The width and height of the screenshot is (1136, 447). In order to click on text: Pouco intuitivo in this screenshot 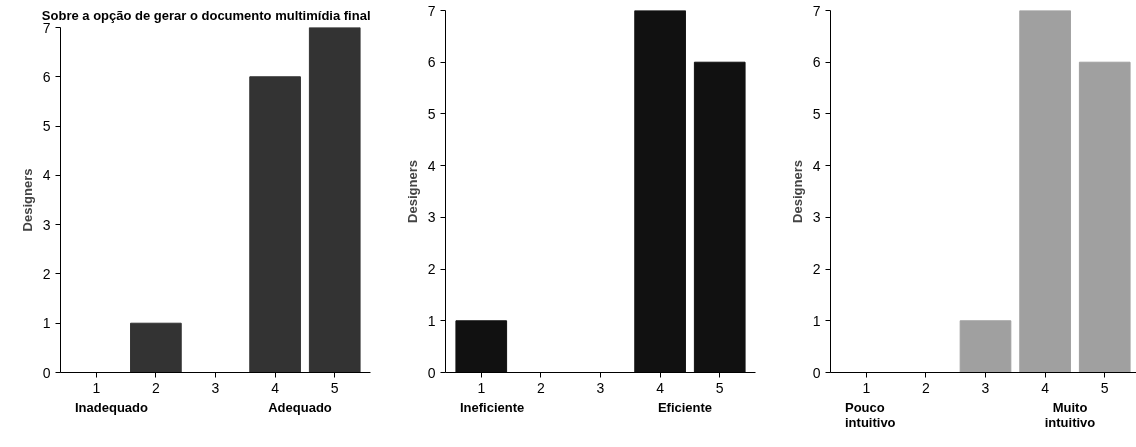, I will do `click(871, 415)`.